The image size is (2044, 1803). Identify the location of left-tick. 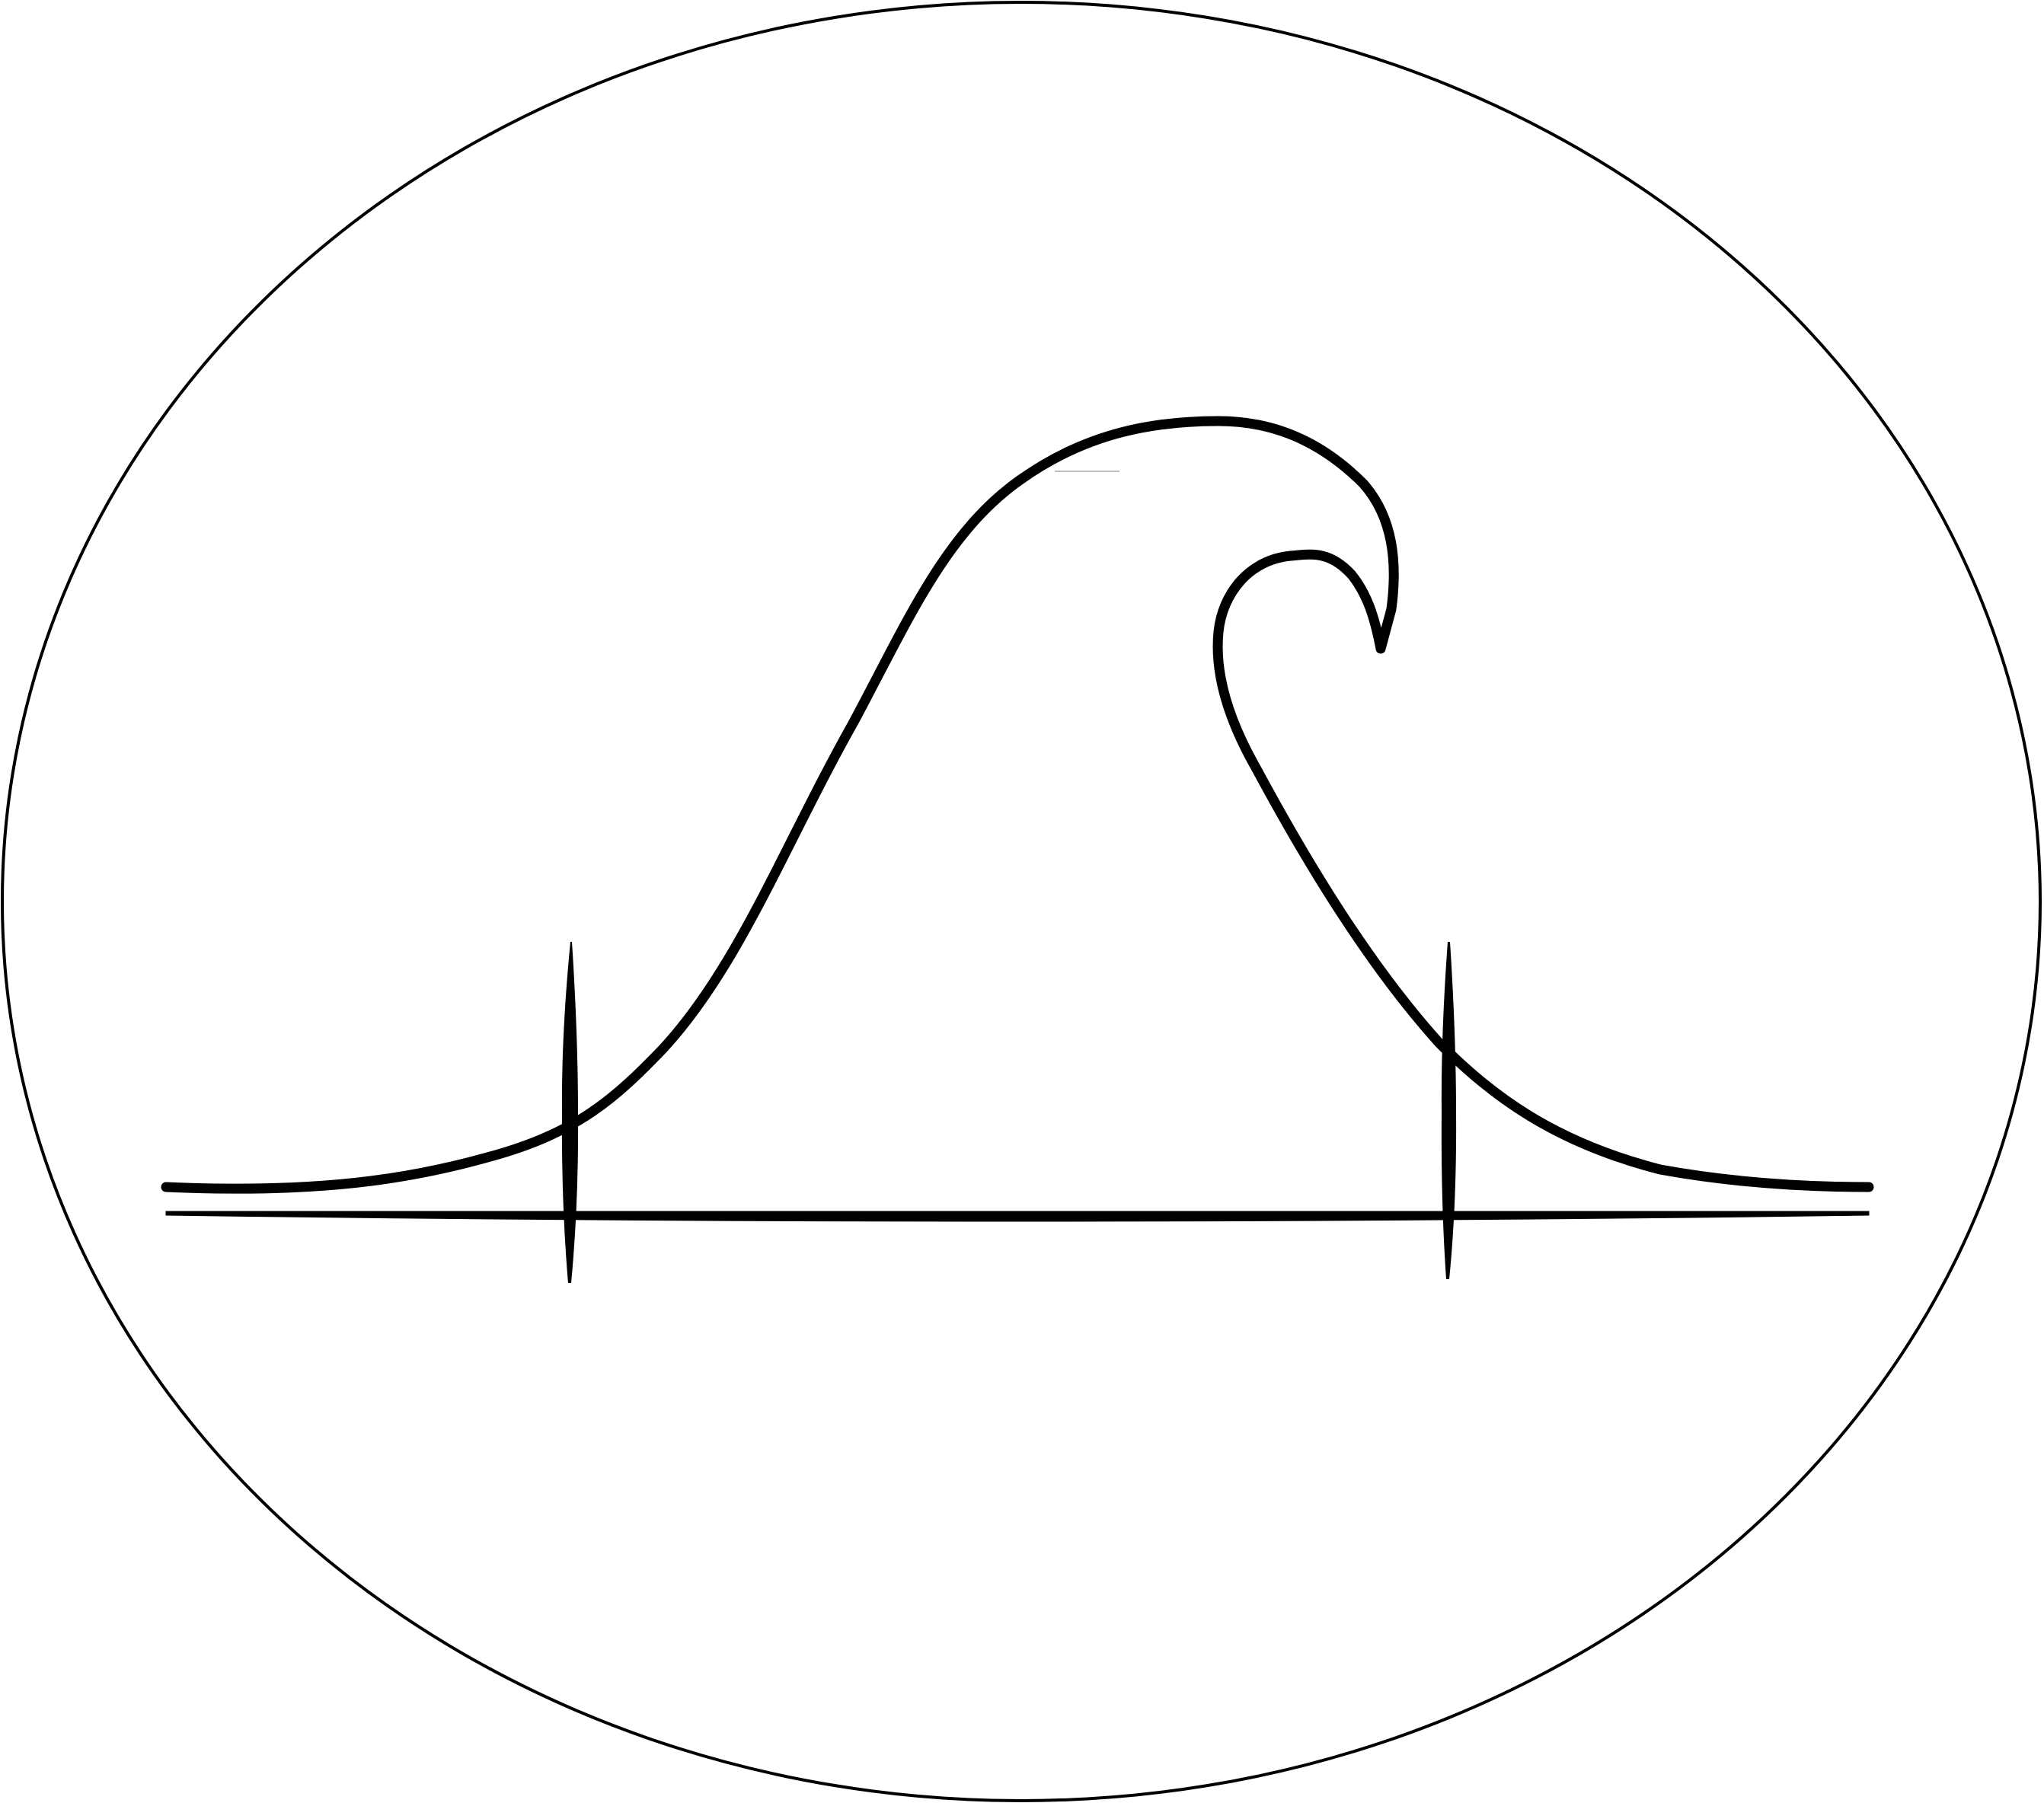
(570, 1112).